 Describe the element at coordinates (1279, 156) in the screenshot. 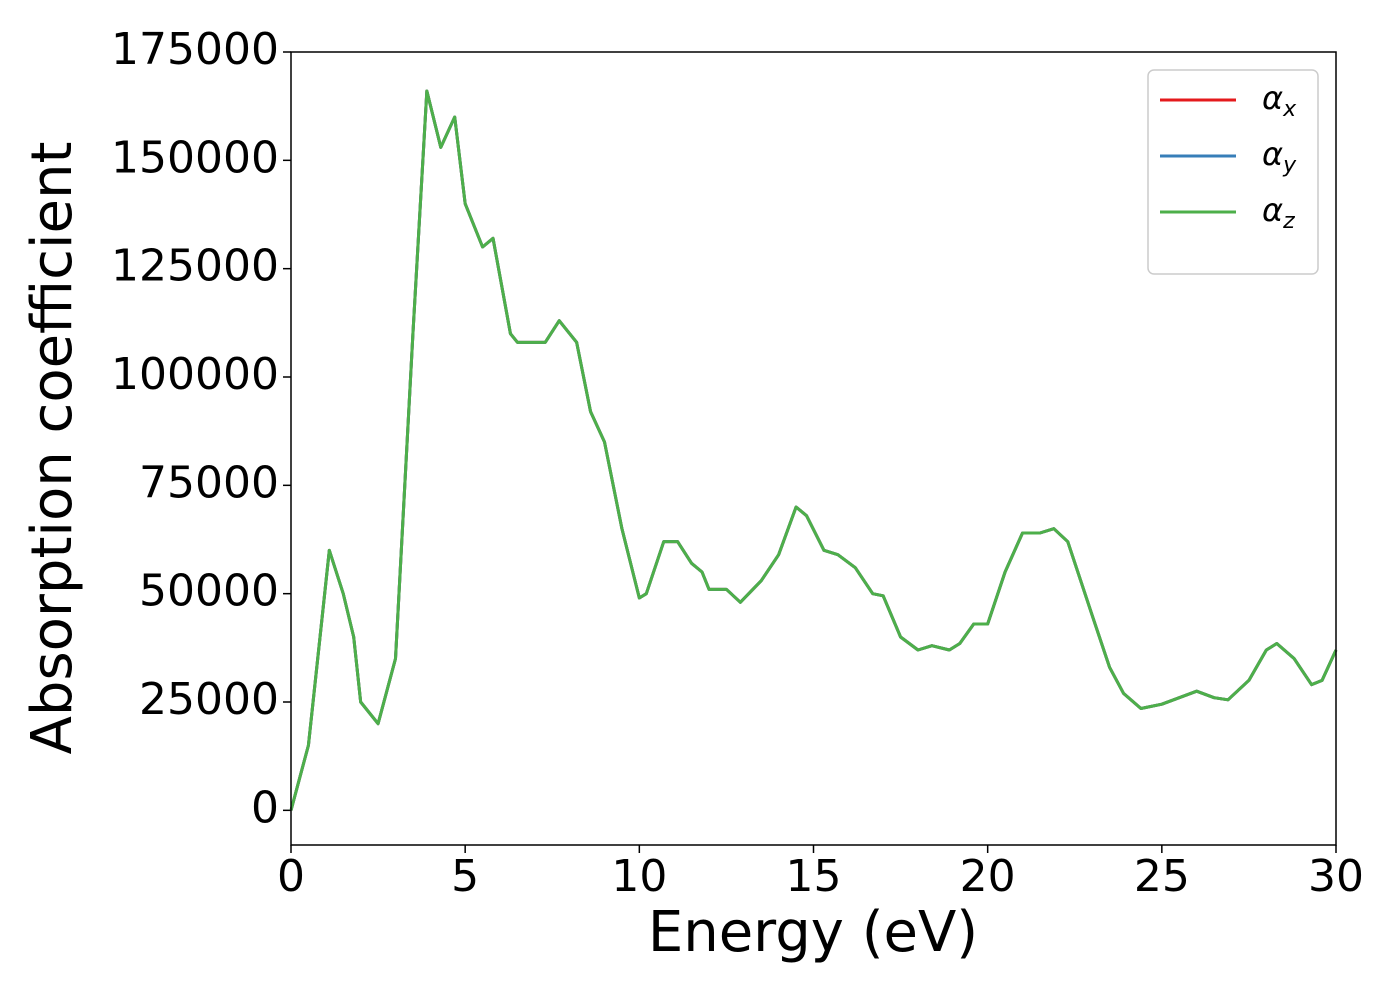

I see `legend-label: αy` at that location.